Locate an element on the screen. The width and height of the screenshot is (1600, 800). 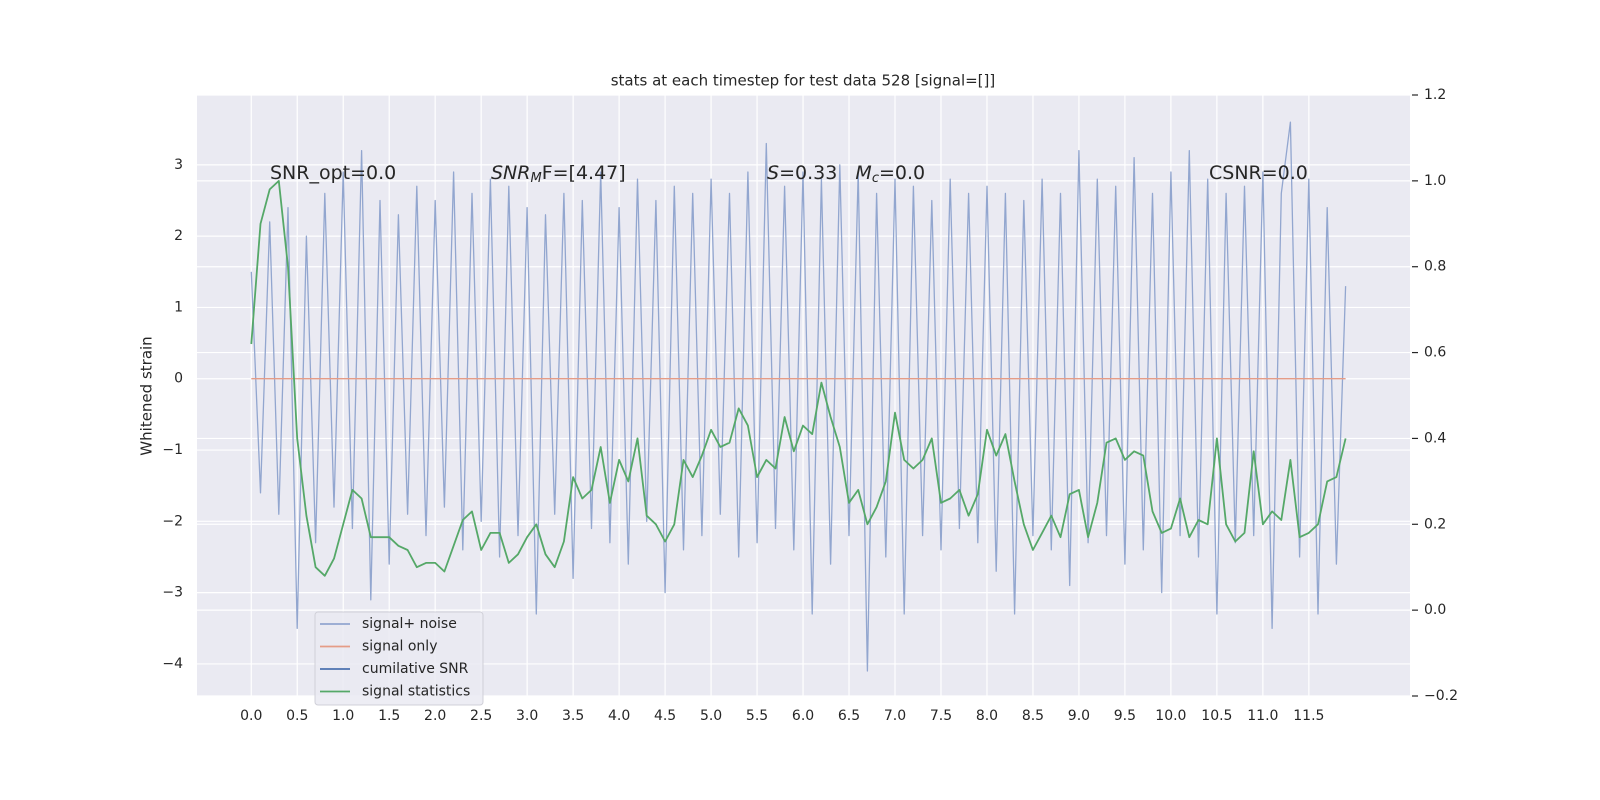
y-tick-label: 0 is located at coordinates (178, 379).